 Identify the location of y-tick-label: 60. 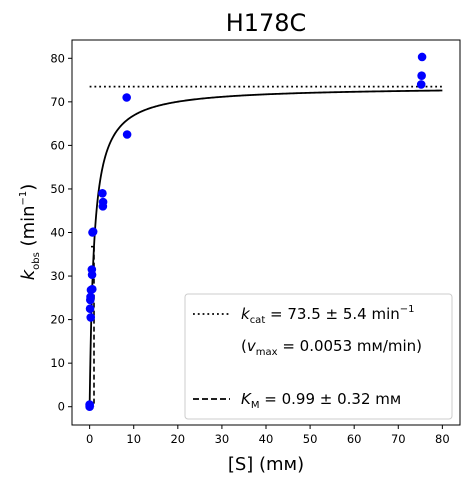
(57, 145).